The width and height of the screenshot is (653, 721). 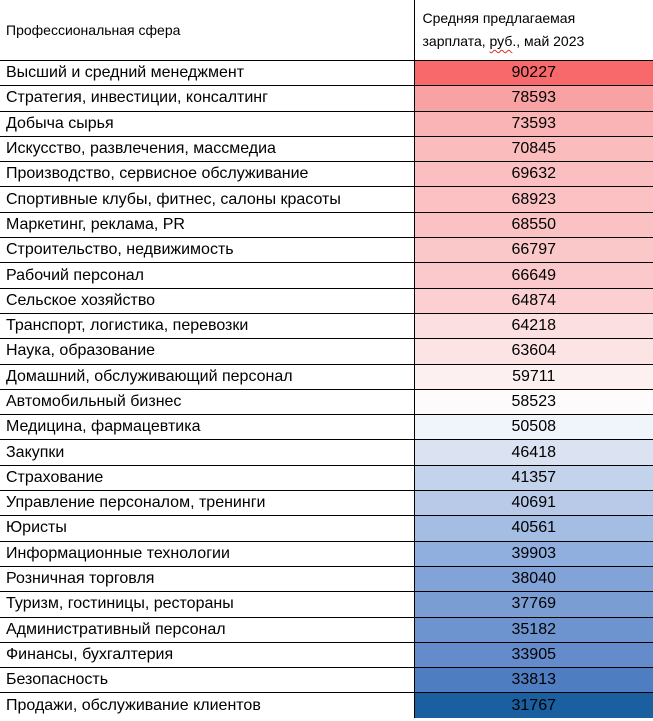 I want to click on salary-cell: 40561, so click(x=533, y=528).